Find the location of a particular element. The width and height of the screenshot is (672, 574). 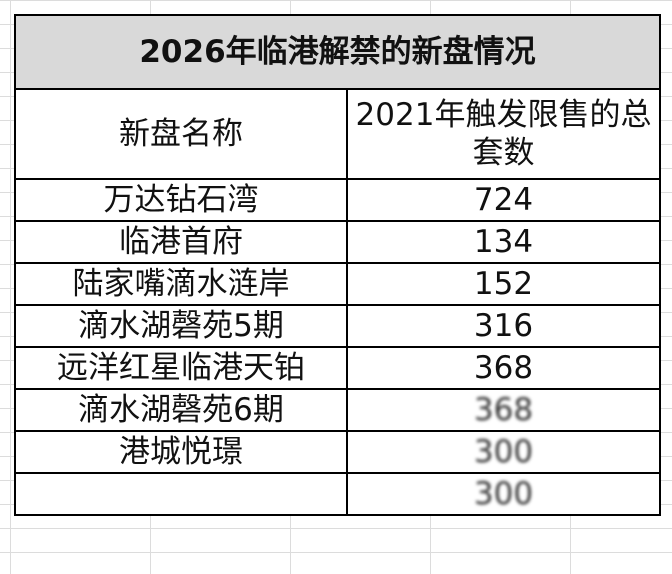

table-row: 滴水湖磬苑6期 368 is located at coordinates (337, 410).